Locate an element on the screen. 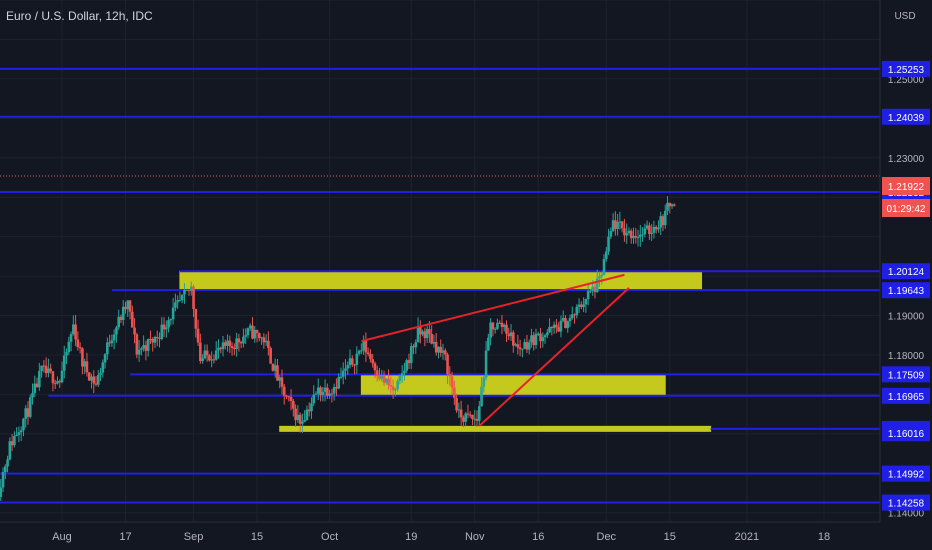 This screenshot has height=550, width=932. level-price-label: 1.24039 is located at coordinates (906, 118).